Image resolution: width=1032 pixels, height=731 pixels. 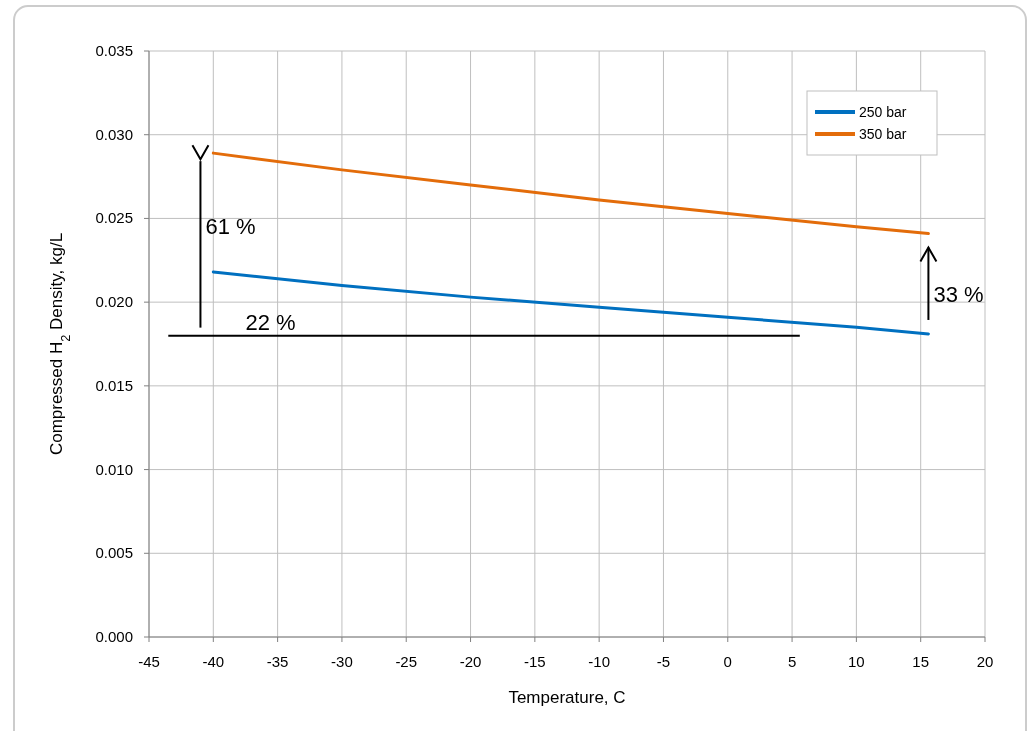 What do you see at coordinates (230, 227) in the screenshot?
I see `annotation: 61 %` at bounding box center [230, 227].